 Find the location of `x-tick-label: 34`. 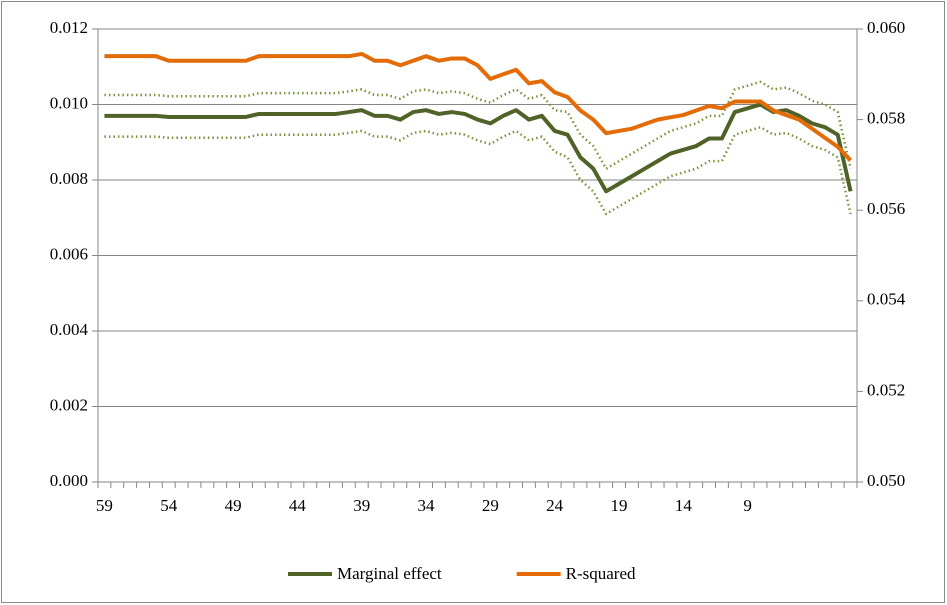

x-tick-label: 34 is located at coordinates (427, 505).